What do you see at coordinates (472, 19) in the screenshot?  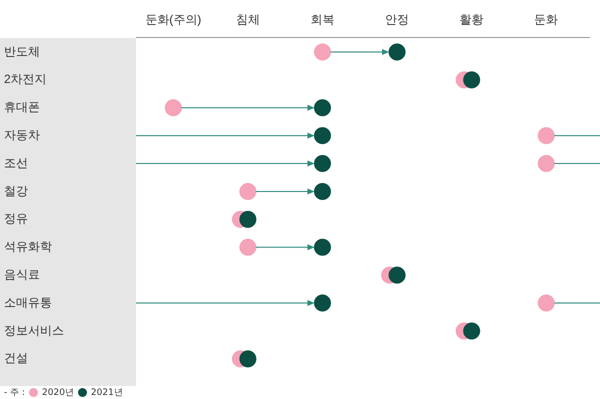 I see `text: 활황` at bounding box center [472, 19].